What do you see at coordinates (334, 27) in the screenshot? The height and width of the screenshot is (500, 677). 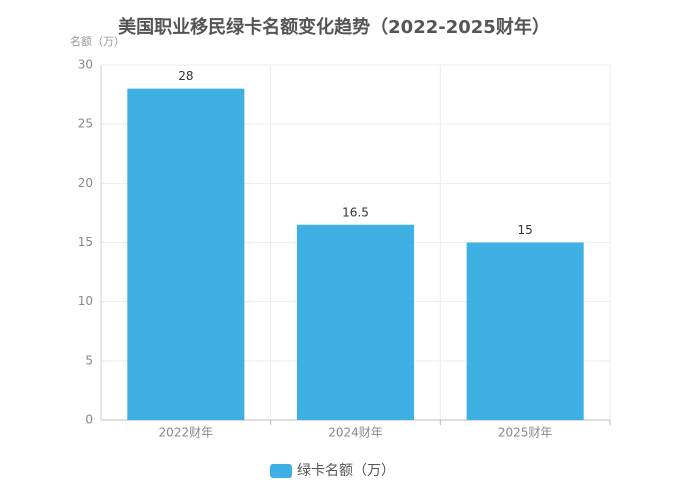 I see `chart-title: 美国职业移民绿卡名额变化趋势（2022-2025财年）` at bounding box center [334, 27].